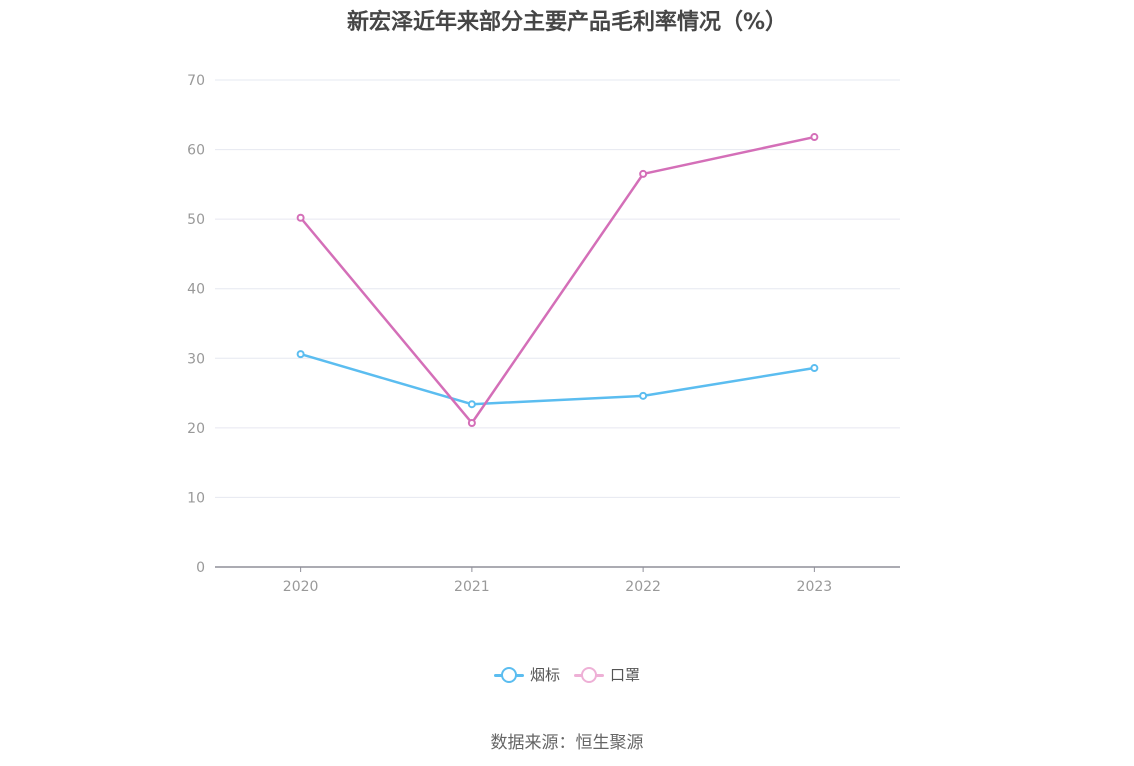 This screenshot has height=766, width=1134. I want to click on y-tick-label: 30, so click(196, 359).